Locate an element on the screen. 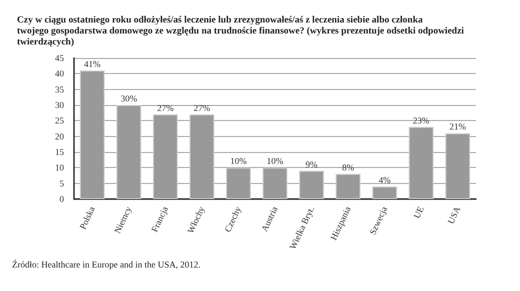  y-tick-label: 5 is located at coordinates (62, 183).